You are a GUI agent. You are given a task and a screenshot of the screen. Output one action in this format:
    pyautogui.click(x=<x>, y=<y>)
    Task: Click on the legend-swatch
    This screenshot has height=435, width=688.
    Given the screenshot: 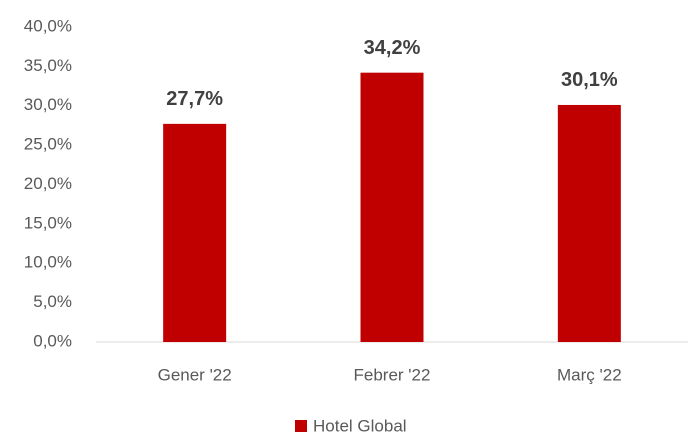 What is the action you would take?
    pyautogui.click(x=301, y=426)
    